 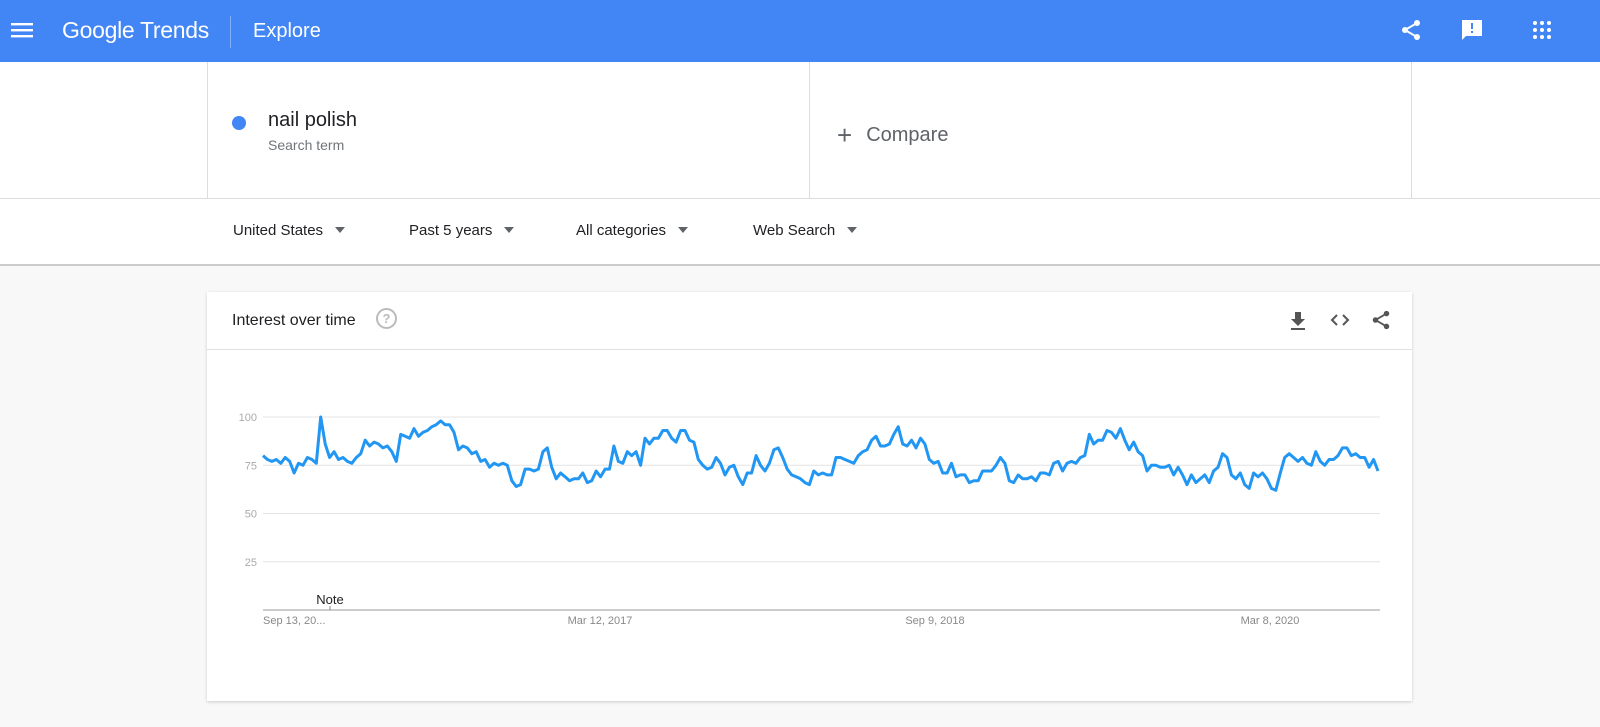 What do you see at coordinates (1340, 320) in the screenshot?
I see `embed-icon` at bounding box center [1340, 320].